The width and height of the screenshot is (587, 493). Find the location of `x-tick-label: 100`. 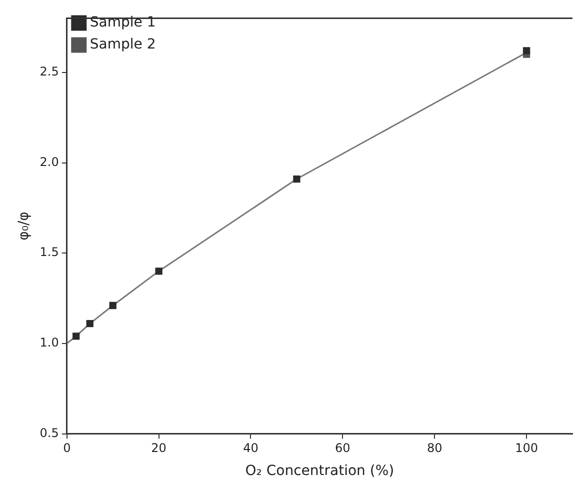

x-tick-label: 100 is located at coordinates (526, 448).